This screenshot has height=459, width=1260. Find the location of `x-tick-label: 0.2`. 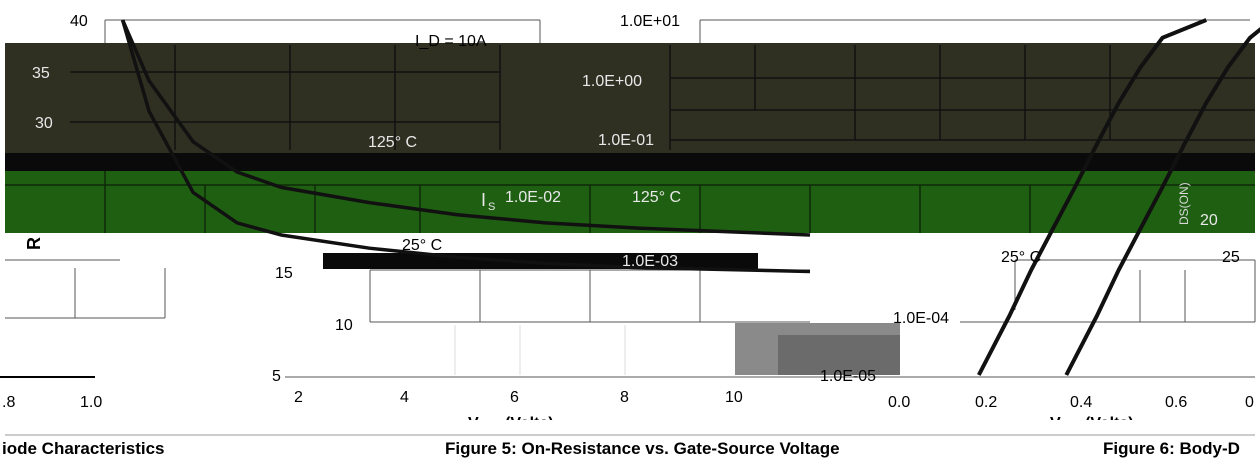

x-tick-label: 0.2 is located at coordinates (986, 402).